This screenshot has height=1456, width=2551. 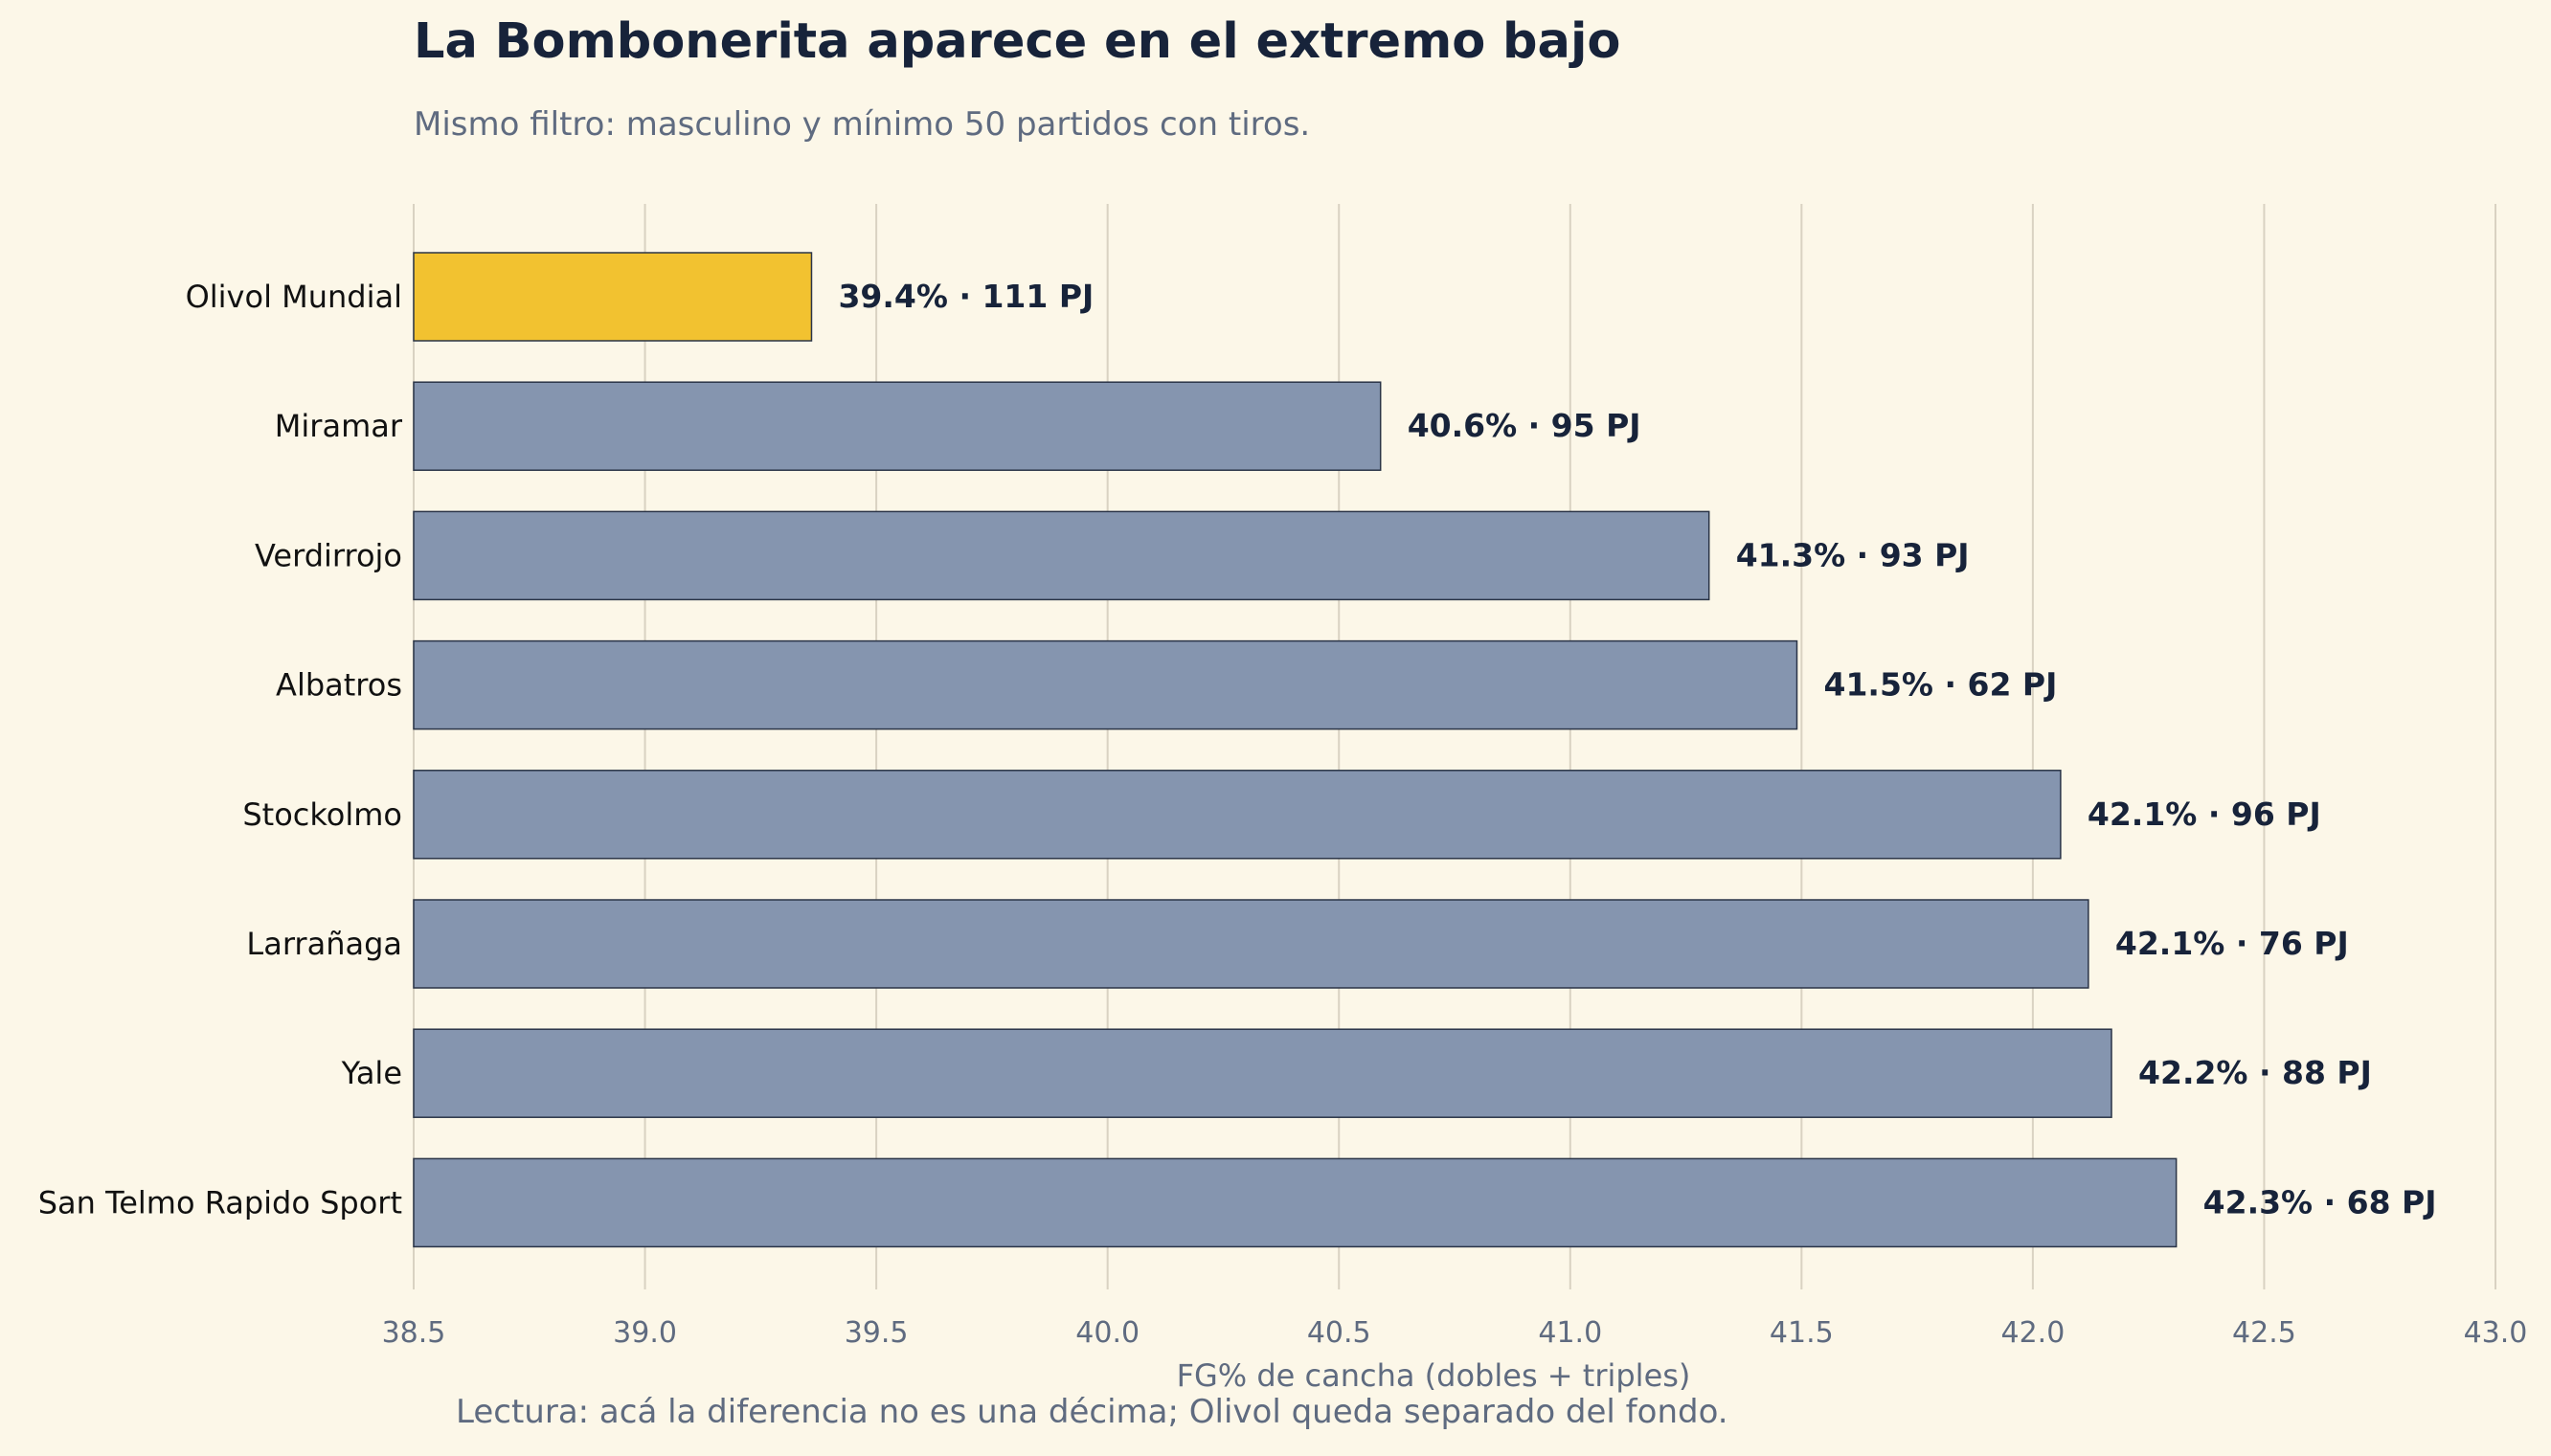 I want to click on bar-value-label: 41.3% · 93 PJ, so click(x=1853, y=555).